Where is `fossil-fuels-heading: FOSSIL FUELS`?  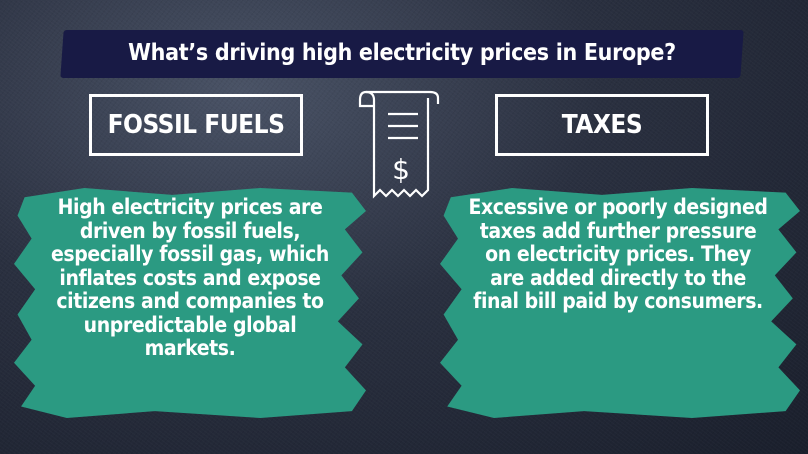
fossil-fuels-heading: FOSSIL FUELS is located at coordinates (196, 125).